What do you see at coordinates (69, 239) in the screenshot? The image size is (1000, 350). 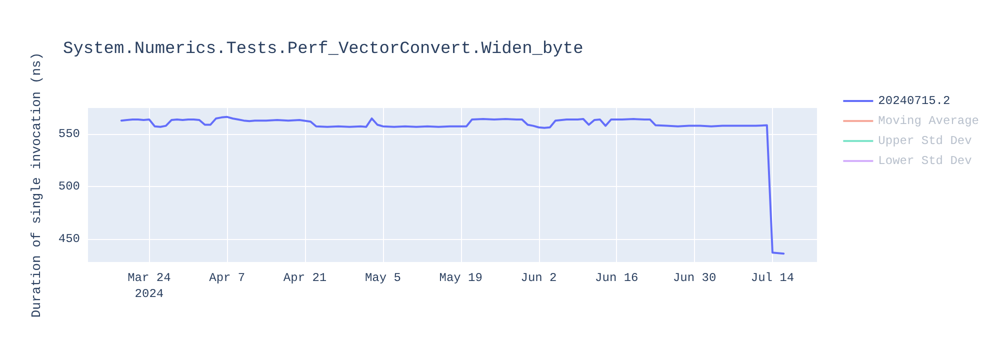 I see `y-tick-label: 450` at bounding box center [69, 239].